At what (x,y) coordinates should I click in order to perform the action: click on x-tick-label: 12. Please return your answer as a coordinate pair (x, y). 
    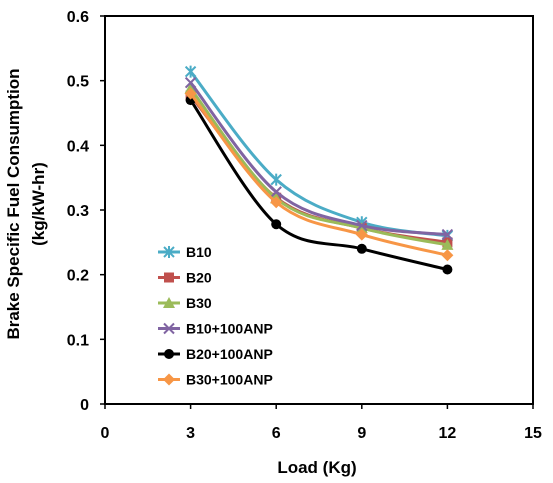
    Looking at the image, I should click on (448, 433).